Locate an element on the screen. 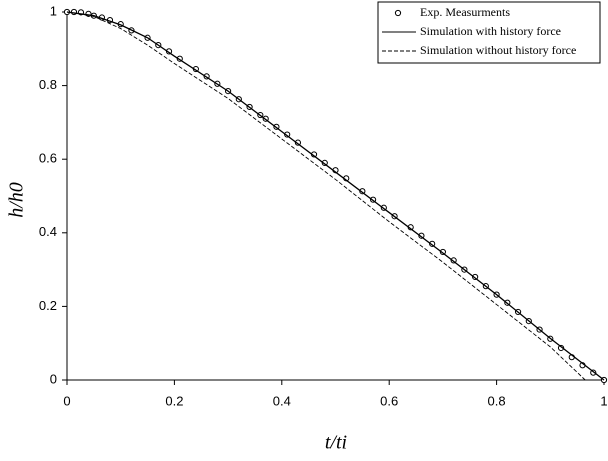  x-tick-label: 0.8 is located at coordinates (497, 400).